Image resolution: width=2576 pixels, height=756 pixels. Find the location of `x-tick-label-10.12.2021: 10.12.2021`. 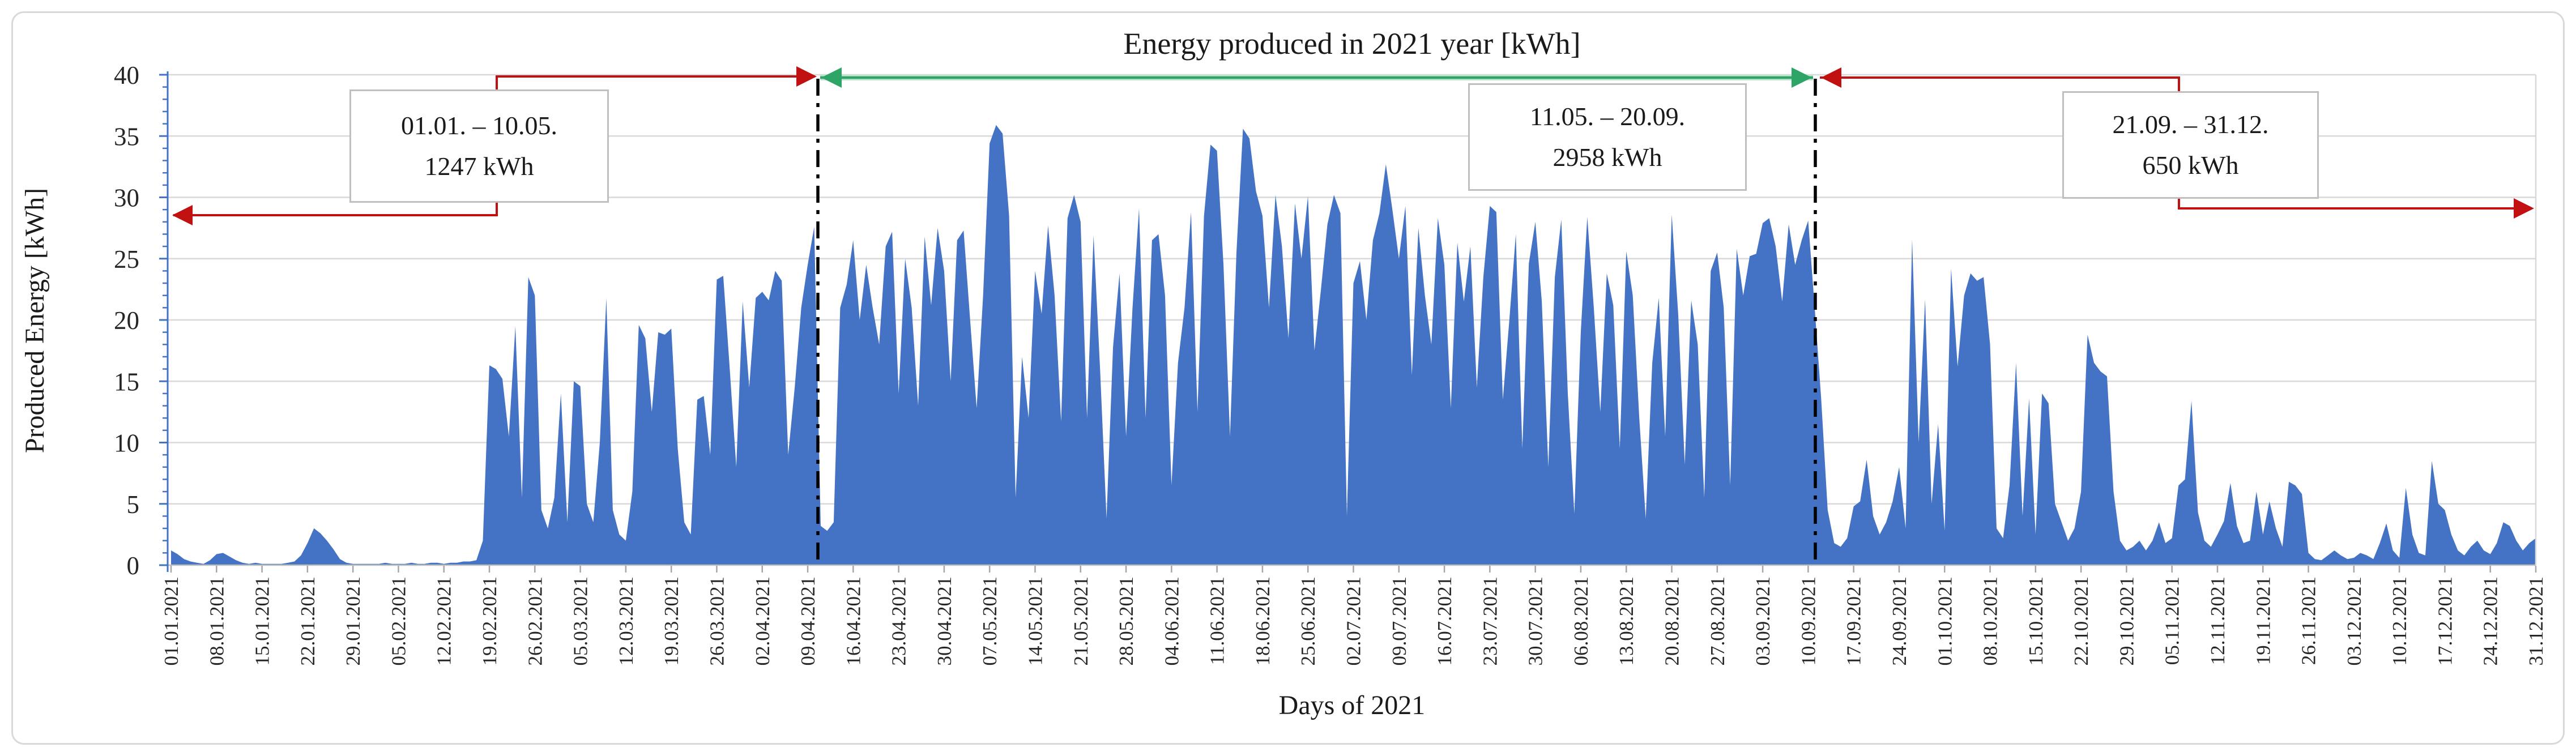

x-tick-label-10.12.2021: 10.12.2021 is located at coordinates (2400, 621).